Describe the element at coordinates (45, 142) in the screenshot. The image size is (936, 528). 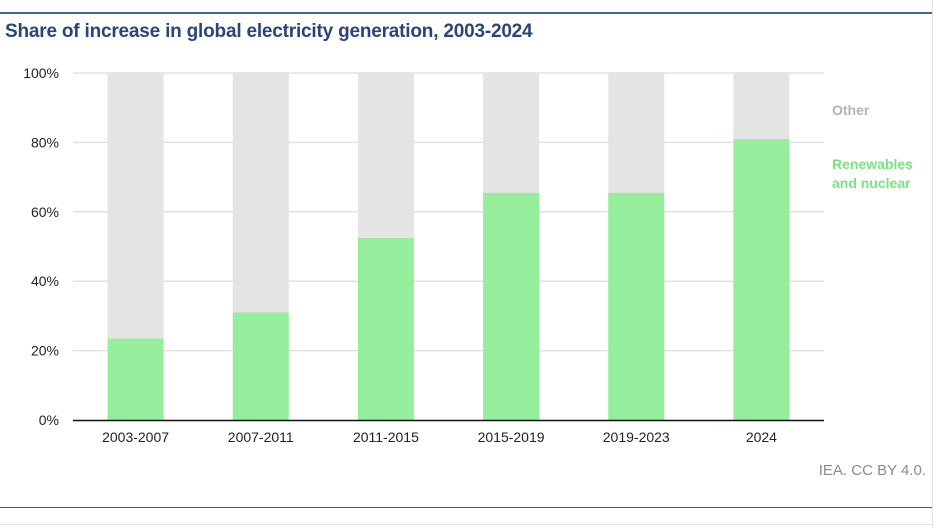
I see `y-tick-label: 80%` at that location.